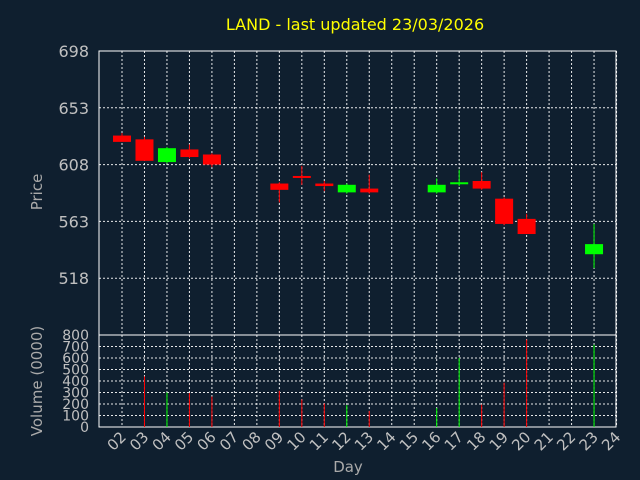  I want to click on price-tick-label: 563, so click(73, 221).